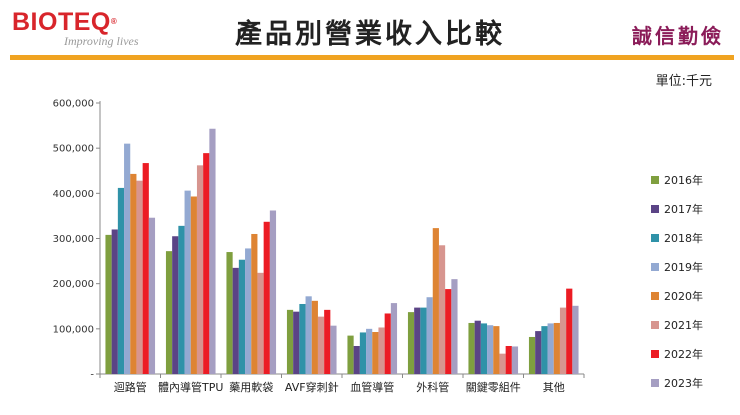  Describe the element at coordinates (683, 180) in the screenshot. I see `legend-label: 2016年` at that location.